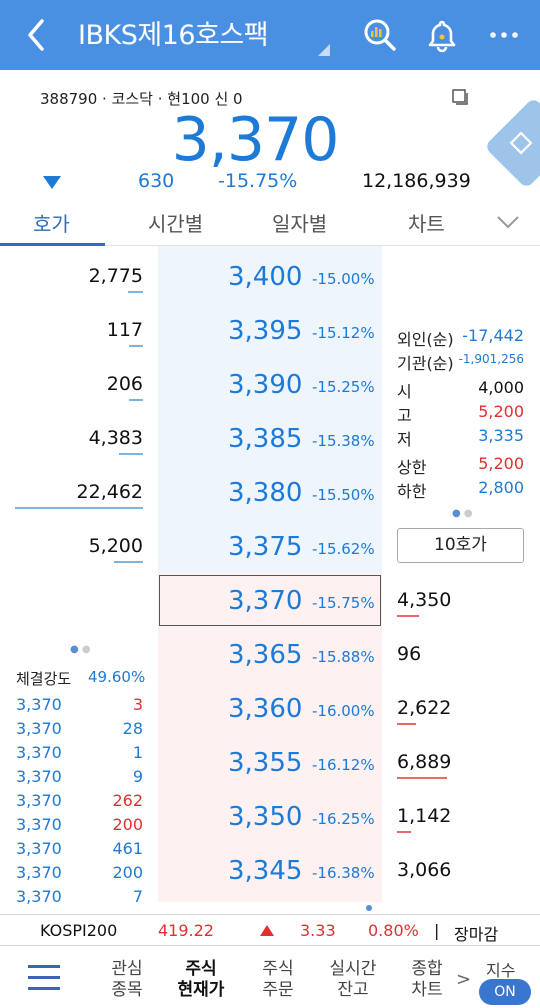  What do you see at coordinates (127, 800) in the screenshot?
I see `tick-quantity: 262` at bounding box center [127, 800].